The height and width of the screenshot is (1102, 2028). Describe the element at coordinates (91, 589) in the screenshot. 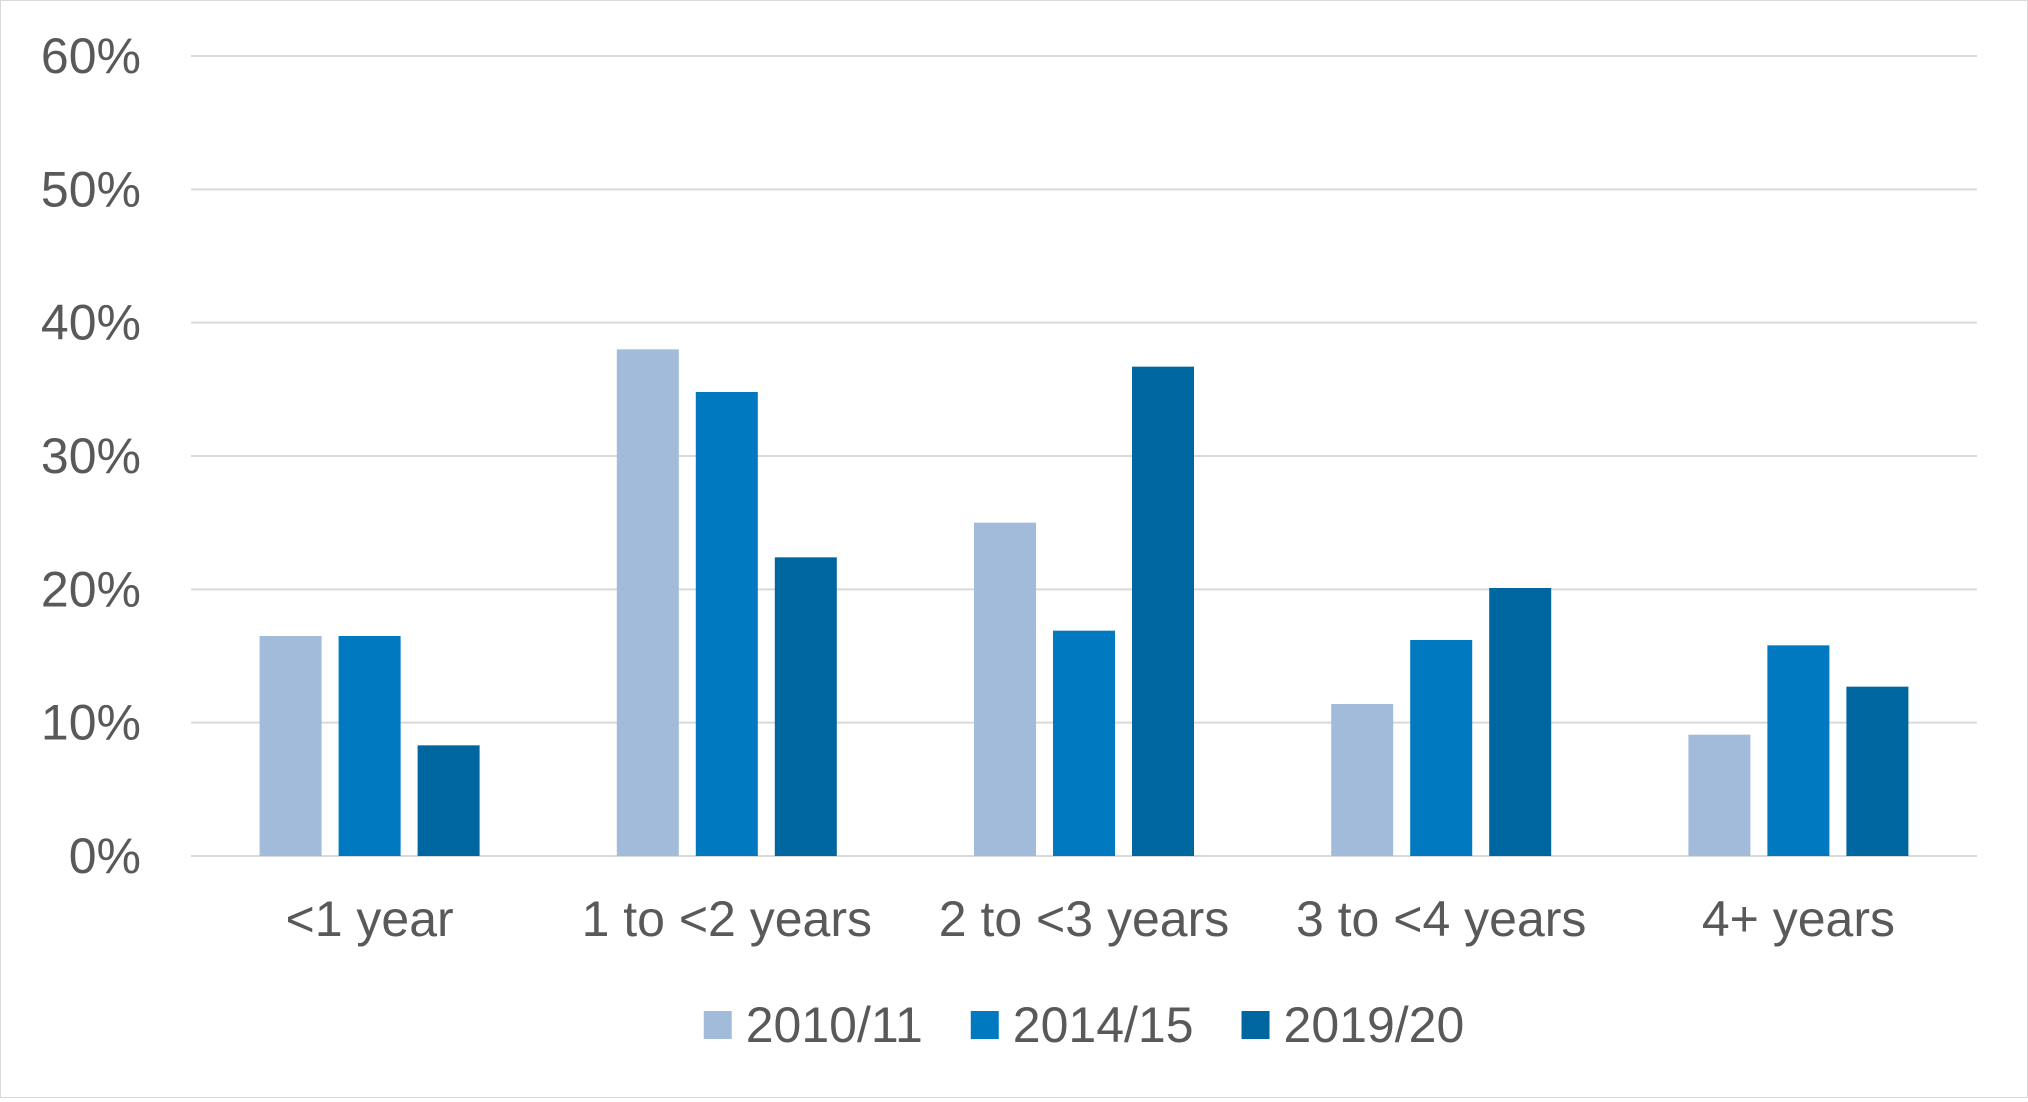

I see `y-tick-label: 20%` at that location.